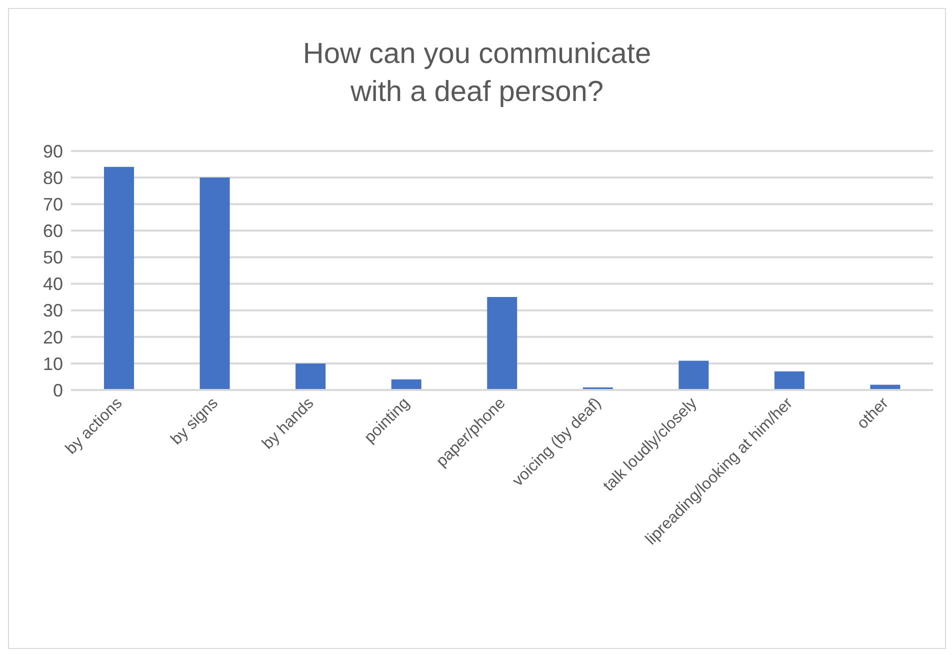 Image resolution: width=952 pixels, height=655 pixels. Describe the element at coordinates (52, 258) in the screenshot. I see `y-tick-label: 50` at that location.